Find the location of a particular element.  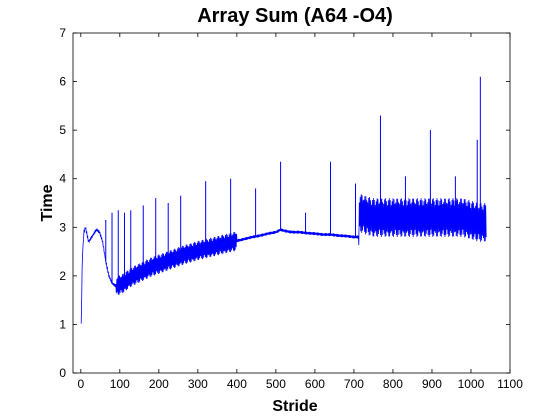

y-axis-label: Time is located at coordinates (47, 202).